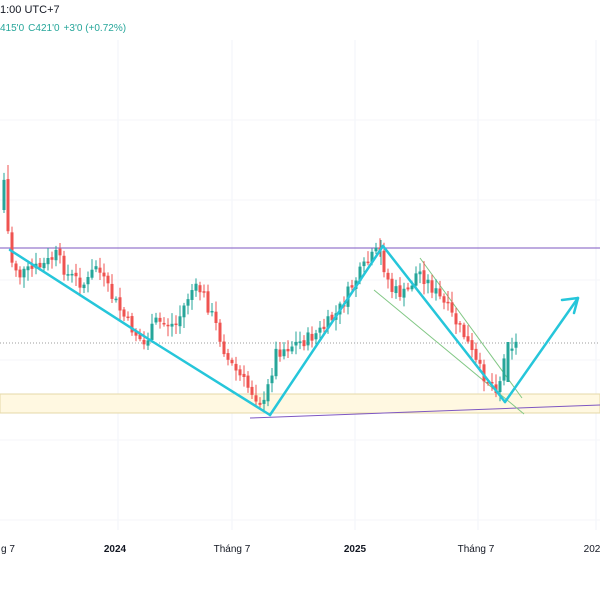 The height and width of the screenshot is (600, 600). I want to click on x-tick-label: 202, so click(592, 549).